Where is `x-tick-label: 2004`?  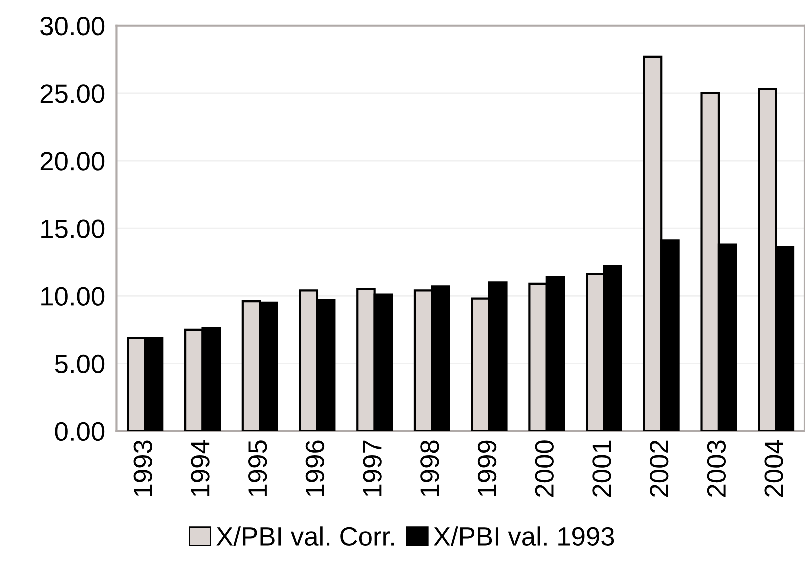
x-tick-label: 2004 is located at coordinates (774, 468).